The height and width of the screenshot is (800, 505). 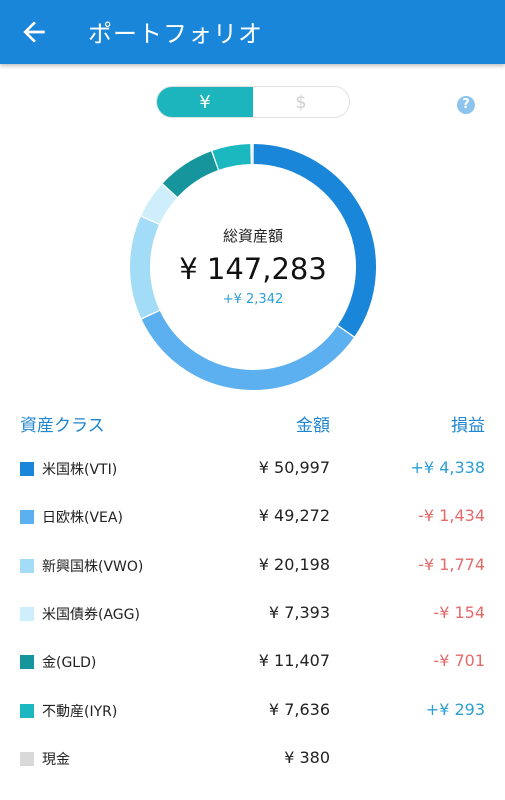 What do you see at coordinates (175, 34) in the screenshot?
I see `page-title: ポートフォリオ` at bounding box center [175, 34].